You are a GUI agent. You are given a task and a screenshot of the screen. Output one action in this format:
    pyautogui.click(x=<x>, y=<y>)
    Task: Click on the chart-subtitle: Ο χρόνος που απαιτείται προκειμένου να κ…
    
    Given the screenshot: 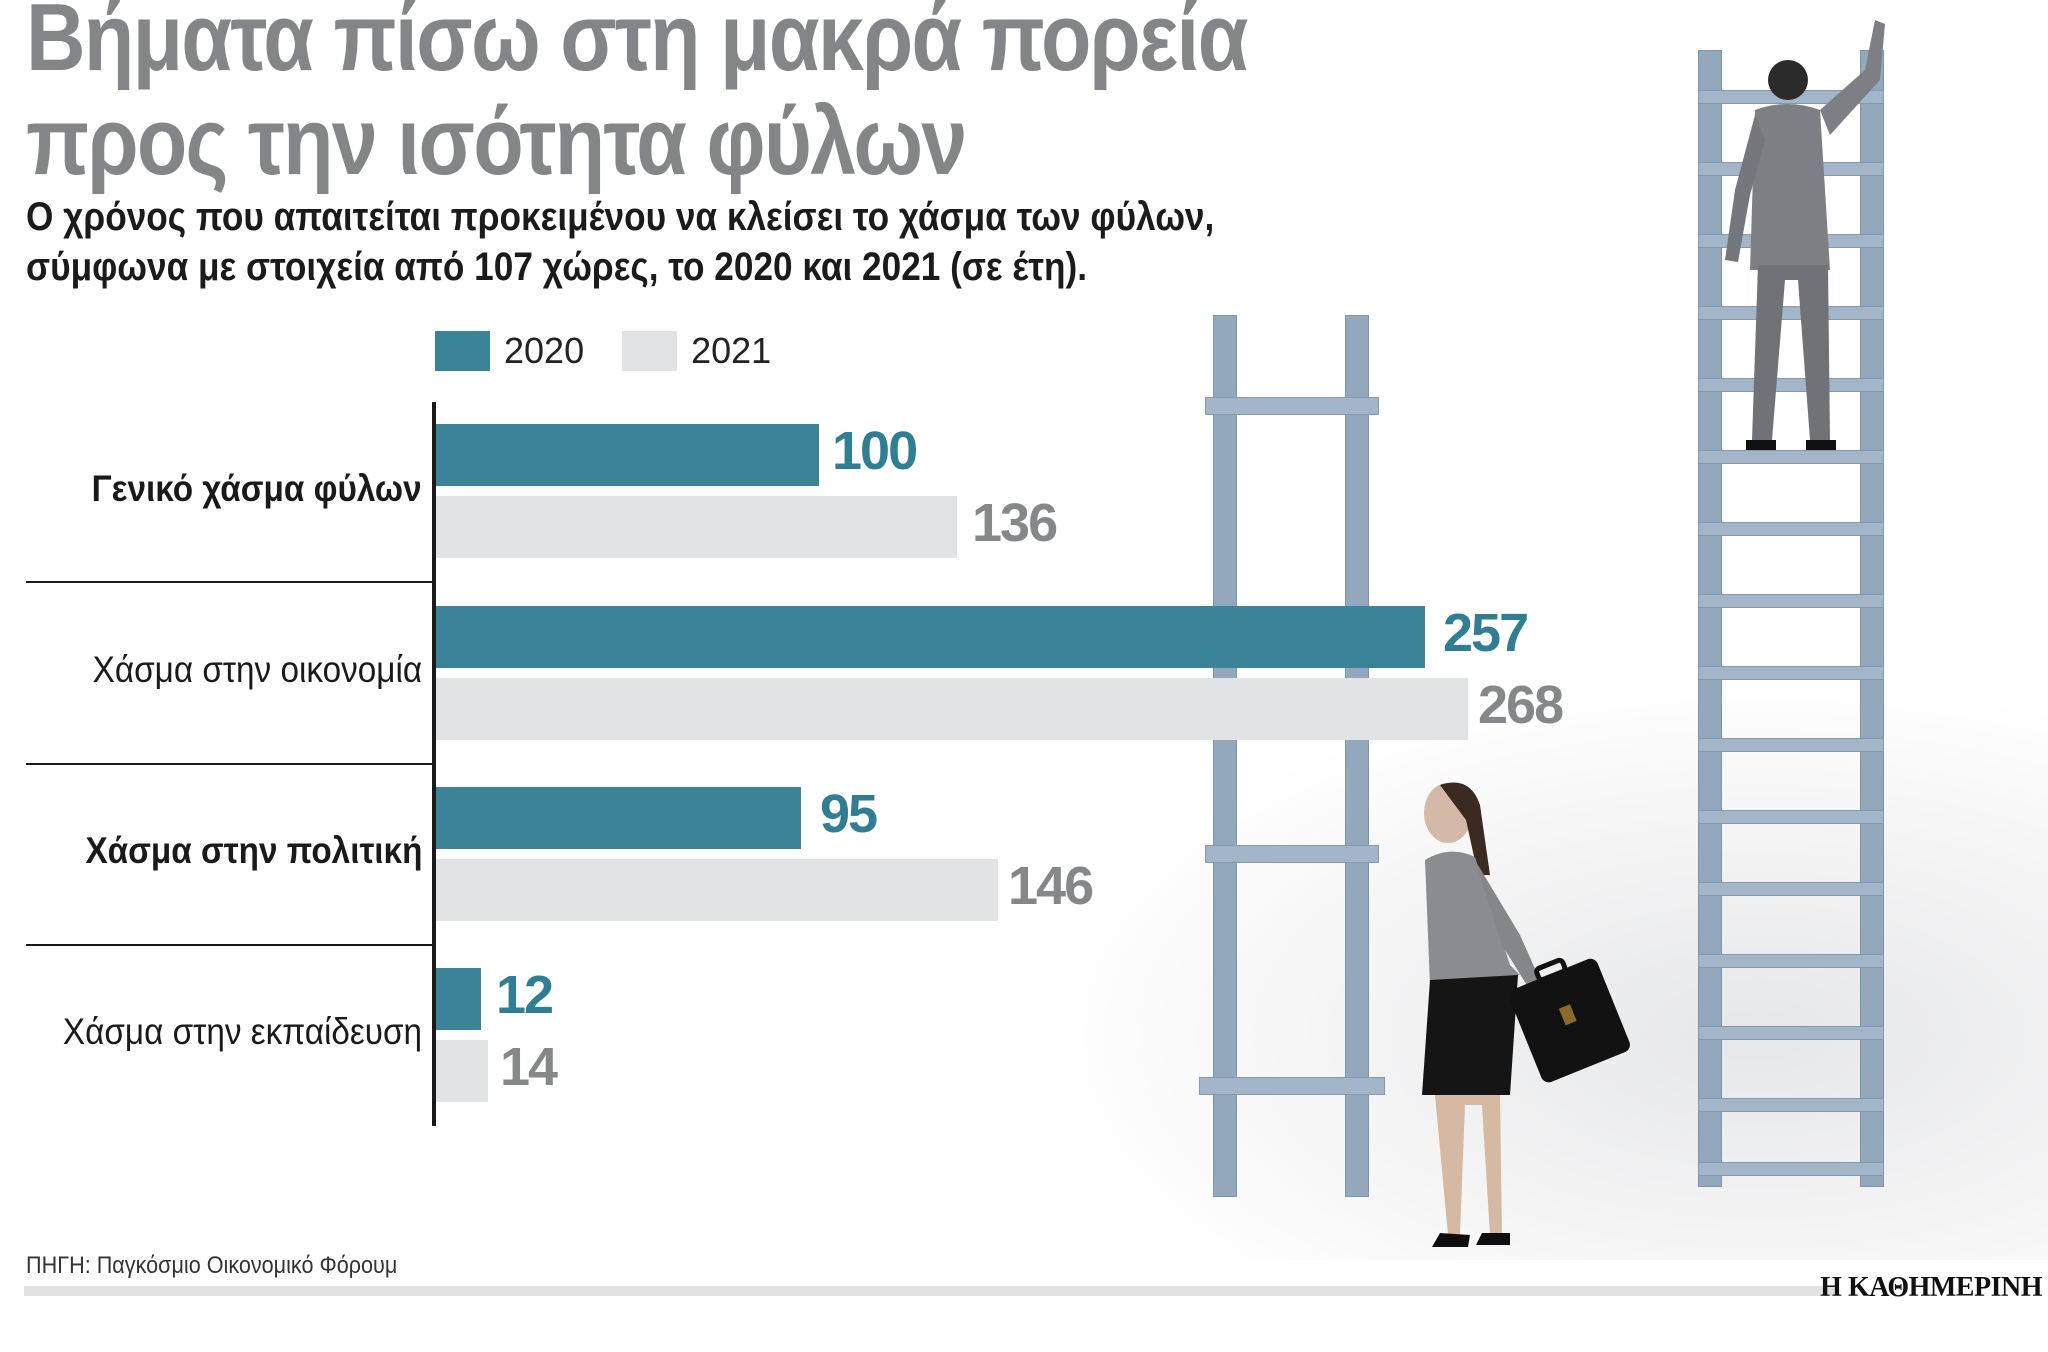 What is the action you would take?
    pyautogui.click(x=620, y=242)
    